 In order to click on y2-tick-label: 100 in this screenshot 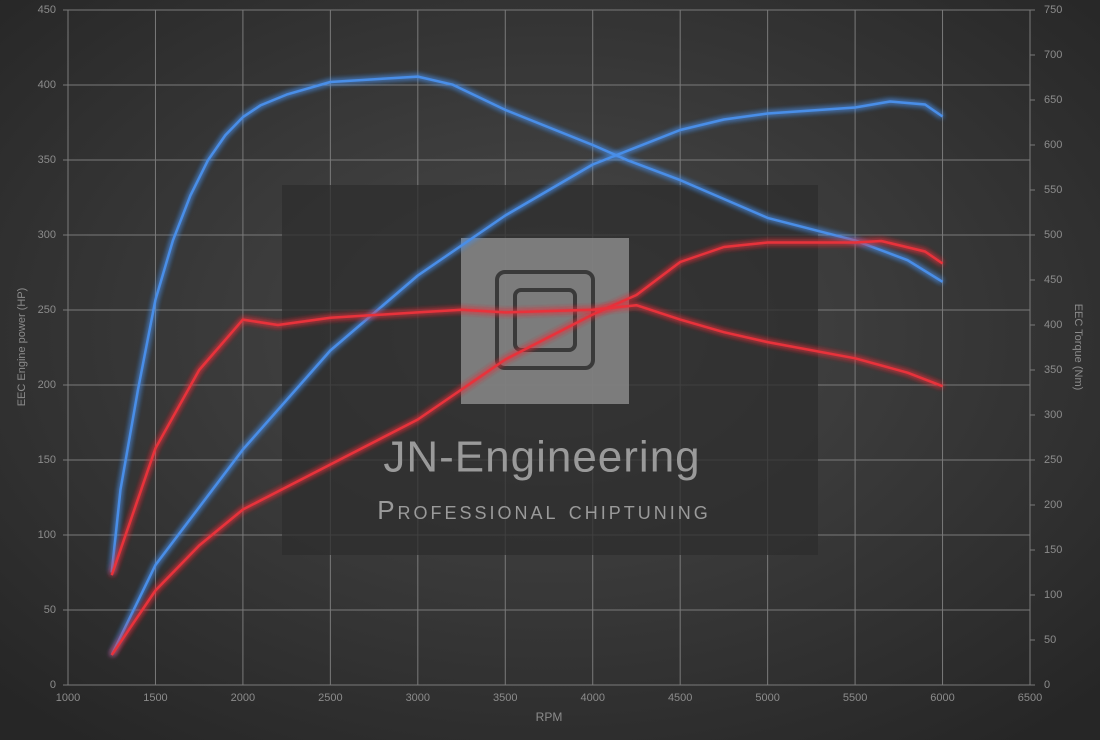, I will do `click(1053, 595)`.